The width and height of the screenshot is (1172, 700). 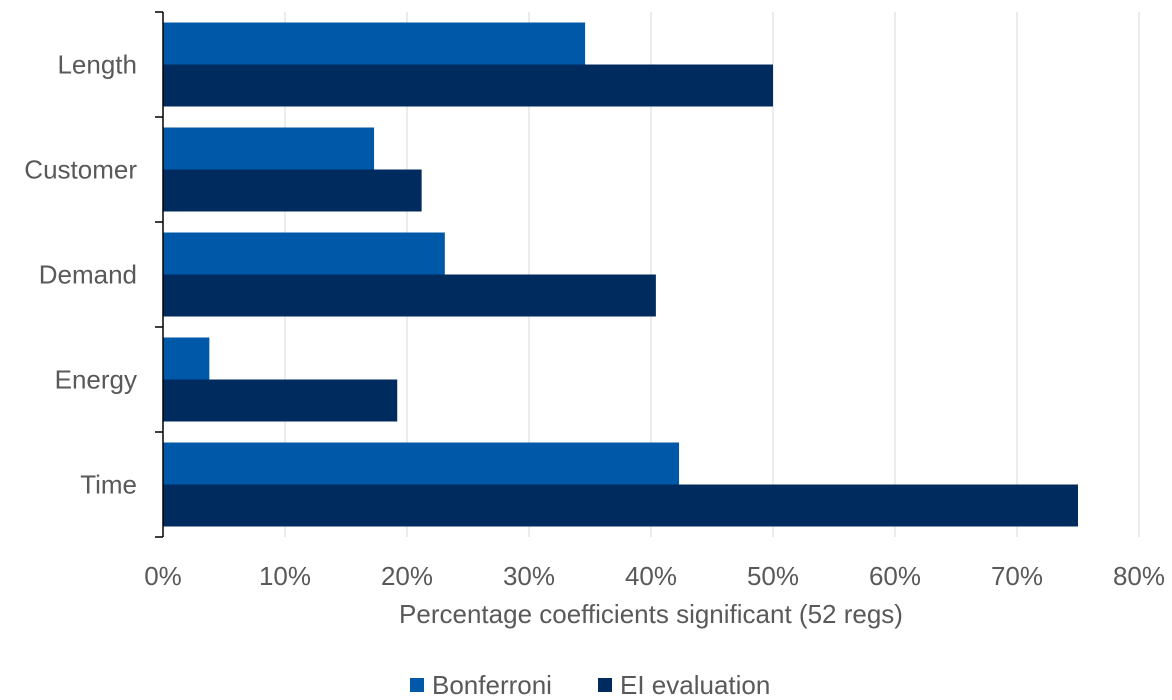 What do you see at coordinates (590, 685) in the screenshot?
I see `legend: Bonferroni EI evaluation` at bounding box center [590, 685].